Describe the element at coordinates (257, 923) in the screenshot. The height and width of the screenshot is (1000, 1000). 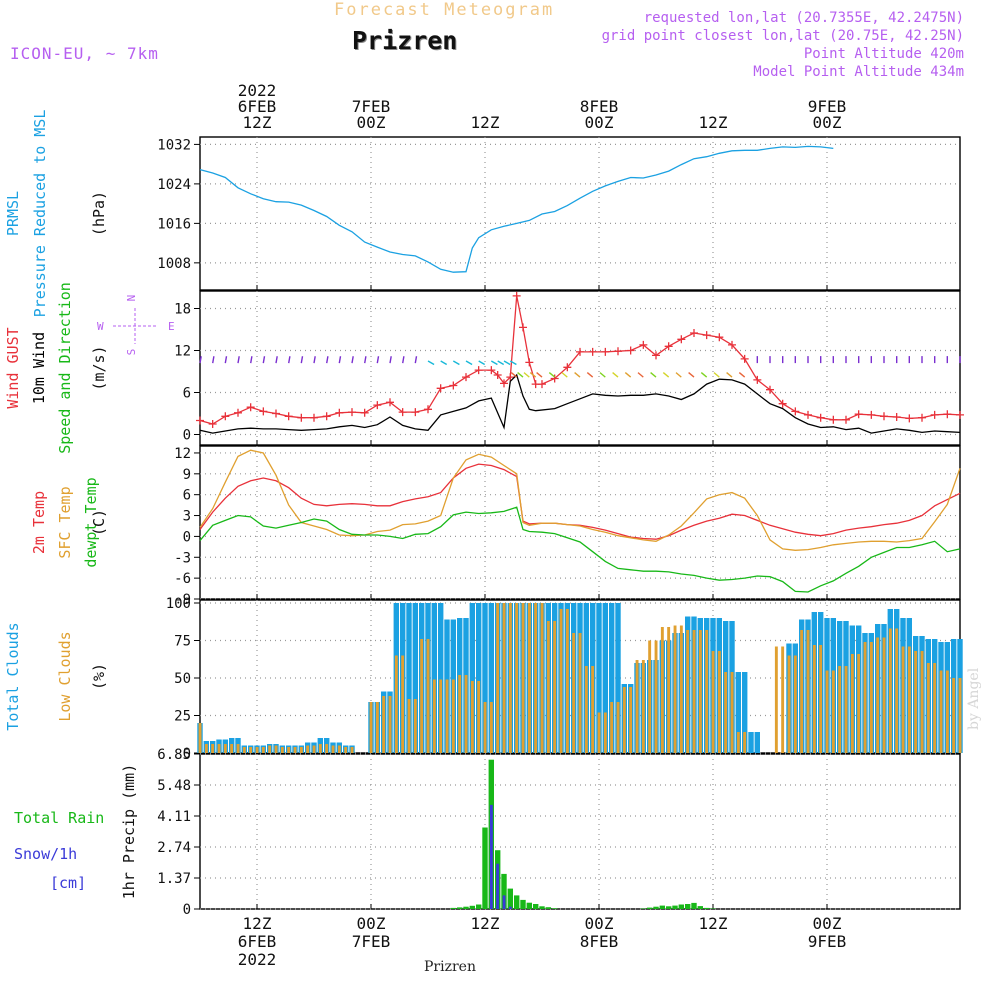
I see `time-label-bottom: 12Z` at that location.